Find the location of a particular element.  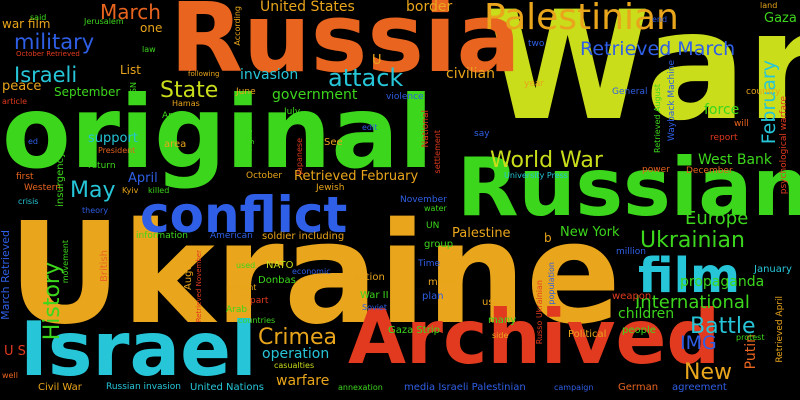

word-92: July is located at coordinates (292, 112).